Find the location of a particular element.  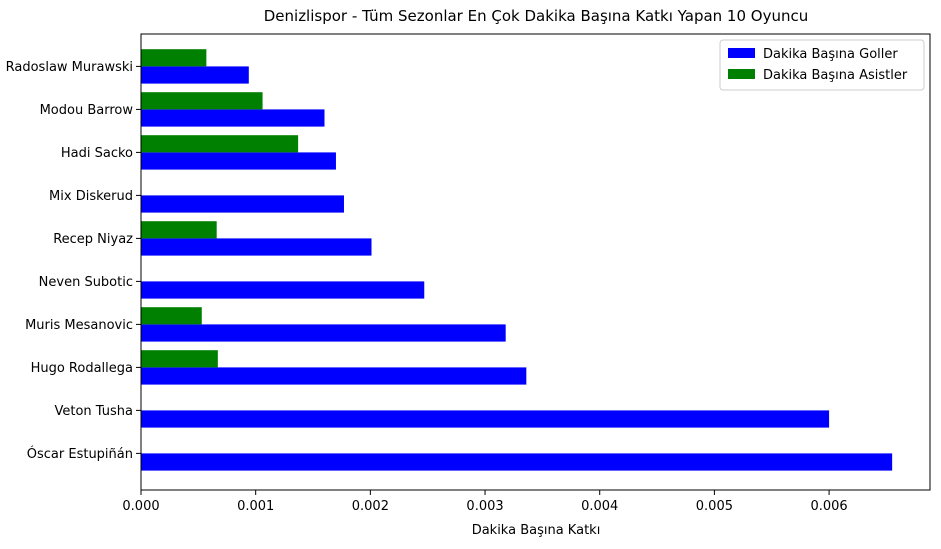

y-tick-label: Óscar Estupiñán is located at coordinates (80, 454).